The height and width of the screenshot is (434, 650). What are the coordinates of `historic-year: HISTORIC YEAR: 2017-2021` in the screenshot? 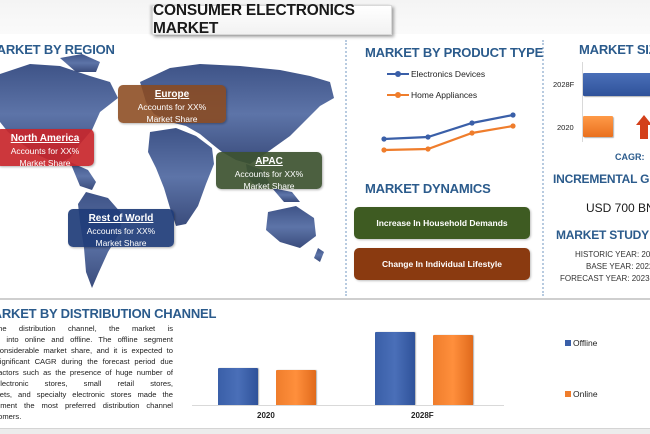 It's located at (612, 254).